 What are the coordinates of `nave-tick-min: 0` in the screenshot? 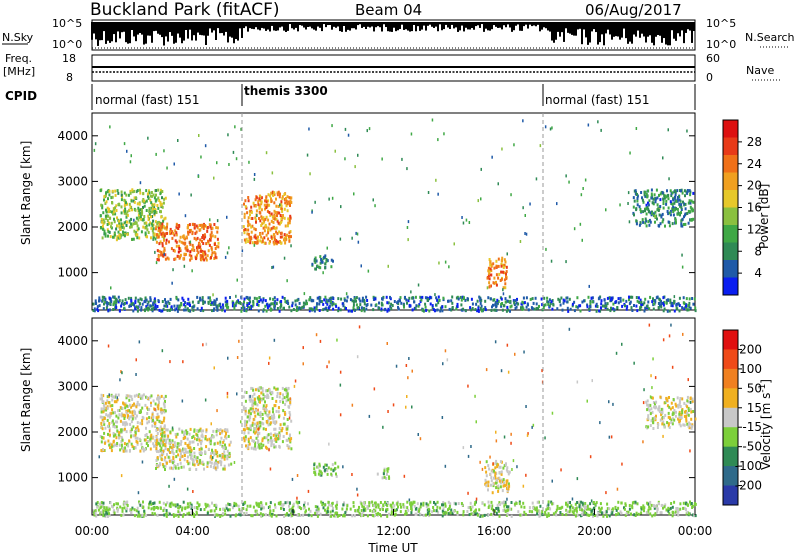 It's located at (709, 77).